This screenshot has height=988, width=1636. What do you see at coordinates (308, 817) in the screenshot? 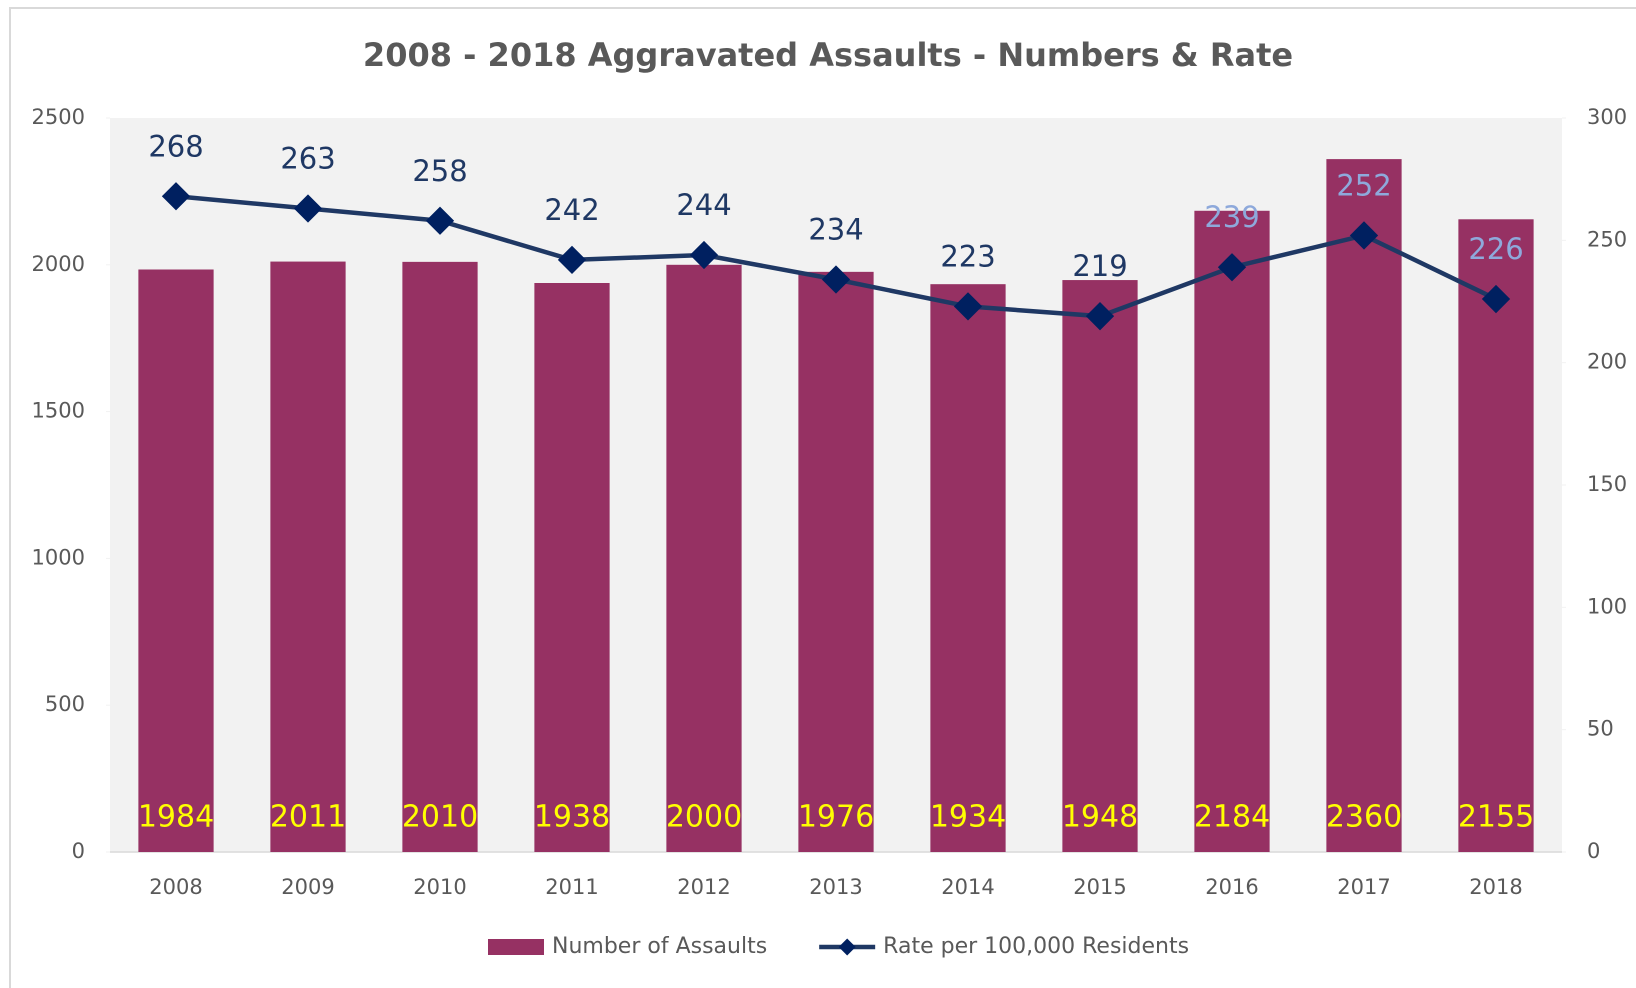
I see `bar-value-label: 2011` at bounding box center [308, 817].